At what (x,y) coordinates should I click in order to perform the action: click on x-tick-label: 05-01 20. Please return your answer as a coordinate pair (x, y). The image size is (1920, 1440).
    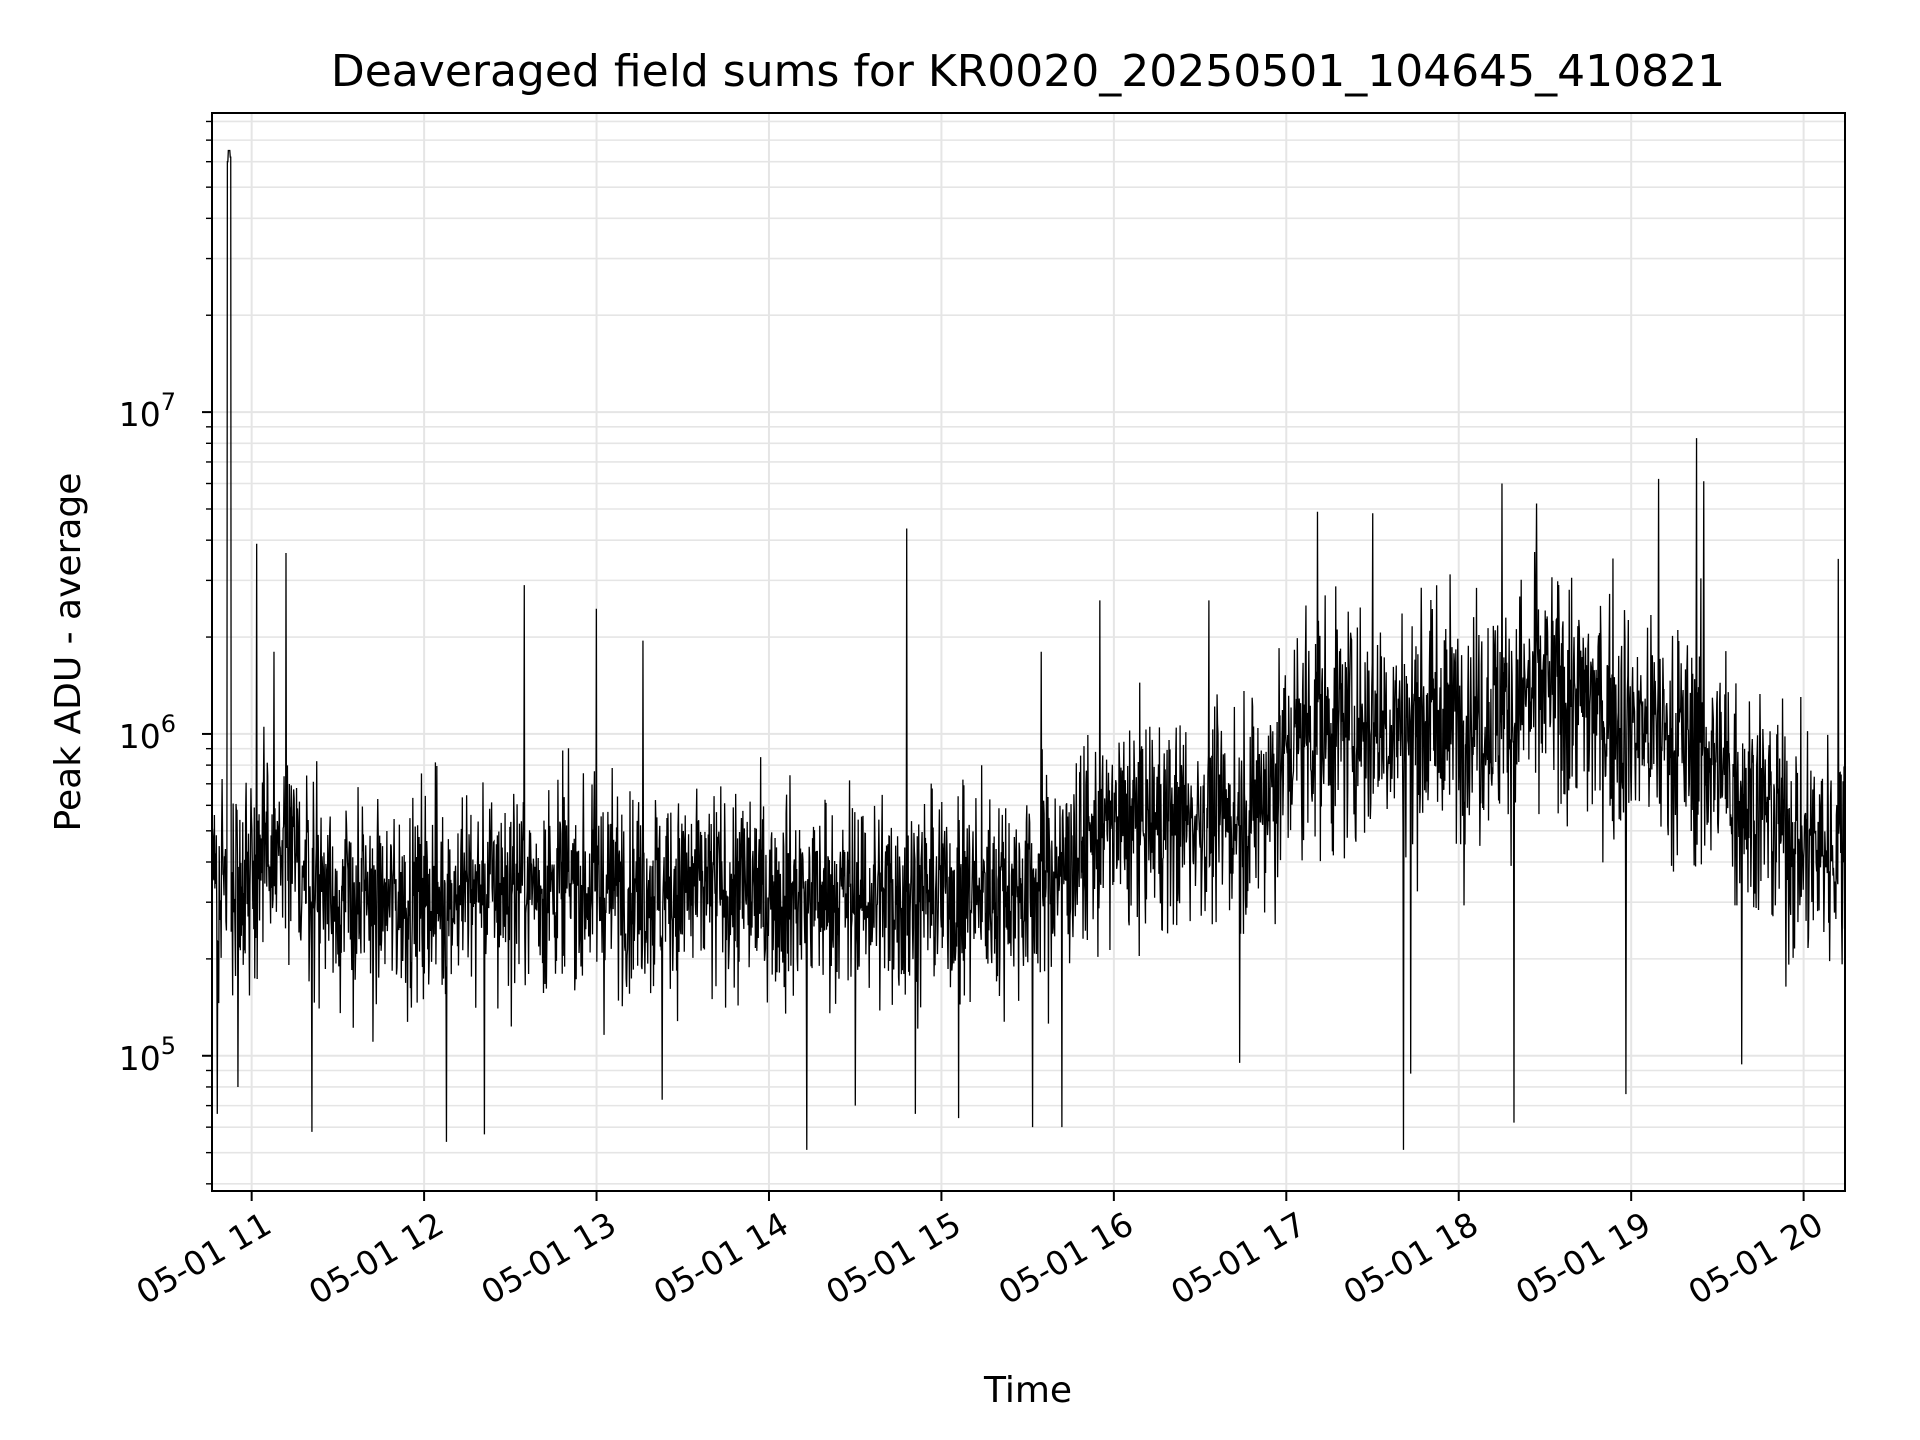
    Looking at the image, I should click on (1756, 1258).